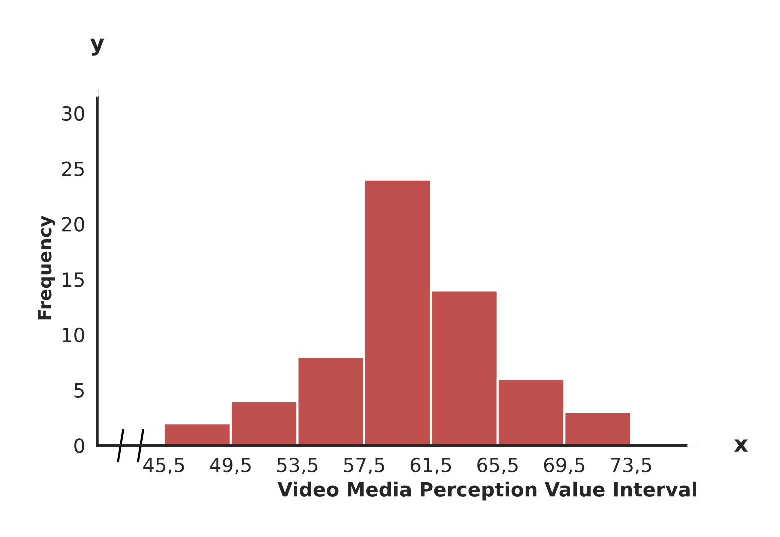  What do you see at coordinates (487, 491) in the screenshot?
I see `x-axis-title: Video Media Perception Value Interval` at bounding box center [487, 491].